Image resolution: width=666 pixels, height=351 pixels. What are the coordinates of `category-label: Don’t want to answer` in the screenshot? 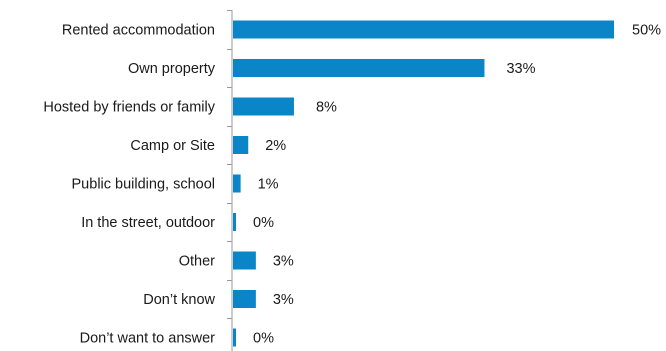 It's located at (148, 339).